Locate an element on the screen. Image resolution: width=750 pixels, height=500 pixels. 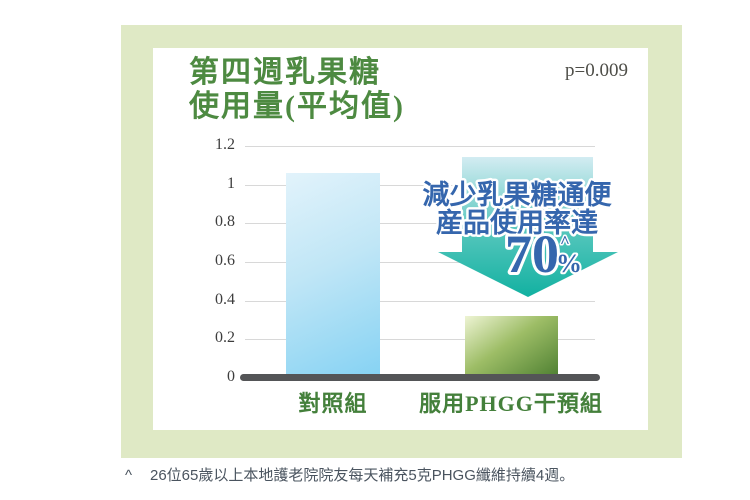
reduction-arrow-annotation: 減少乳果糖通便 産品使用率達 70 % ^ is located at coordinates (519, 227).